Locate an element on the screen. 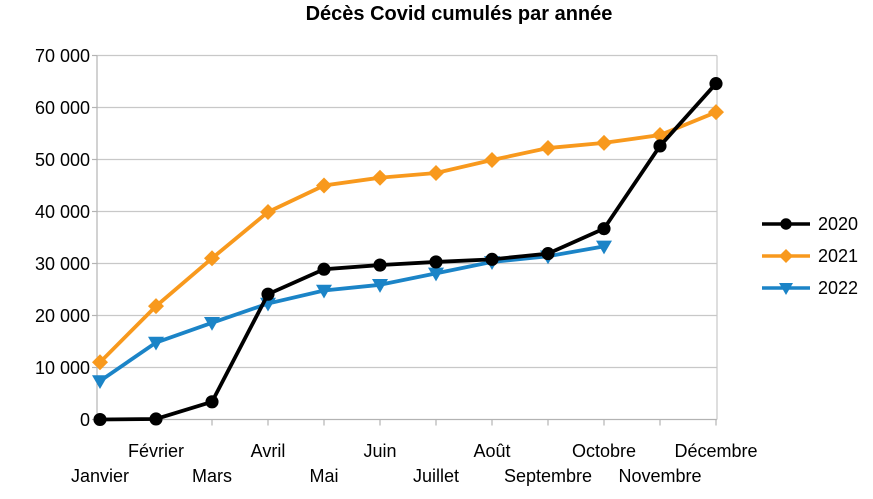  legend: 2020 2021 2022 is located at coordinates (810, 260).